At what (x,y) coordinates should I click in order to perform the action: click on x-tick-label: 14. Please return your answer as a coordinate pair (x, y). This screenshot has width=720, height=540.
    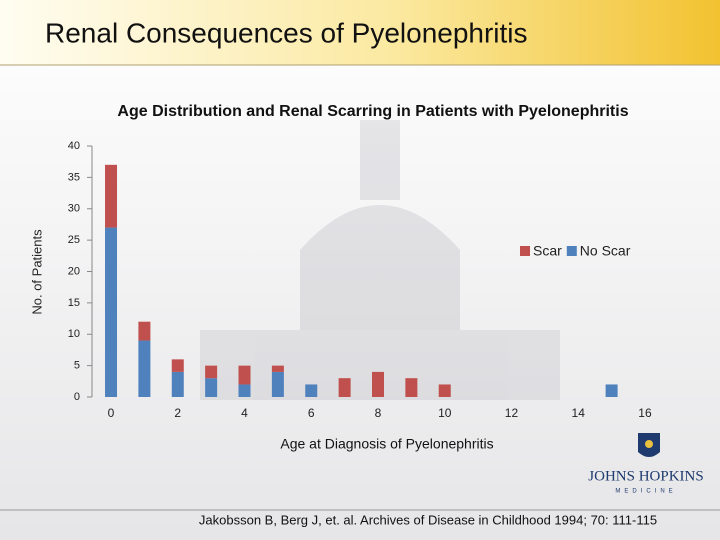
    Looking at the image, I should click on (579, 413).